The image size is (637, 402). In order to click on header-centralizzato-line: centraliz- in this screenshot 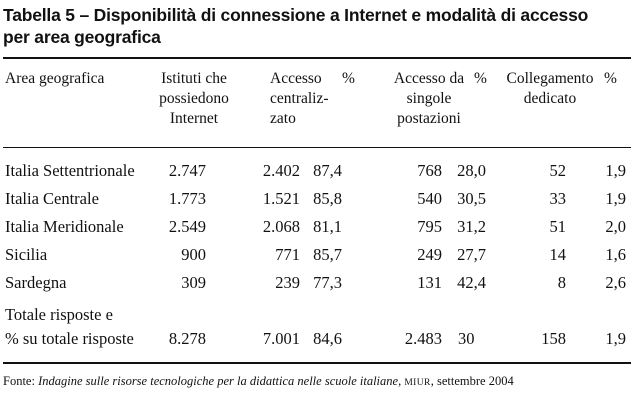, I will do `click(299, 98)`.